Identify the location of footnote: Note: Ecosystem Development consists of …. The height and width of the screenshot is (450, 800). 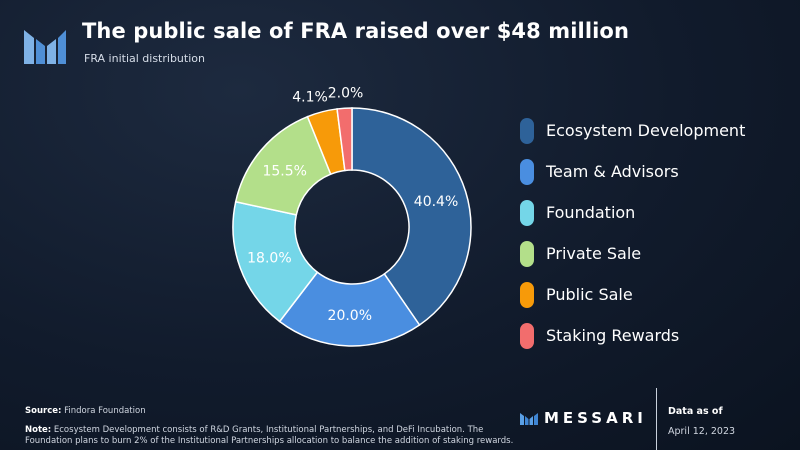
(275, 435).